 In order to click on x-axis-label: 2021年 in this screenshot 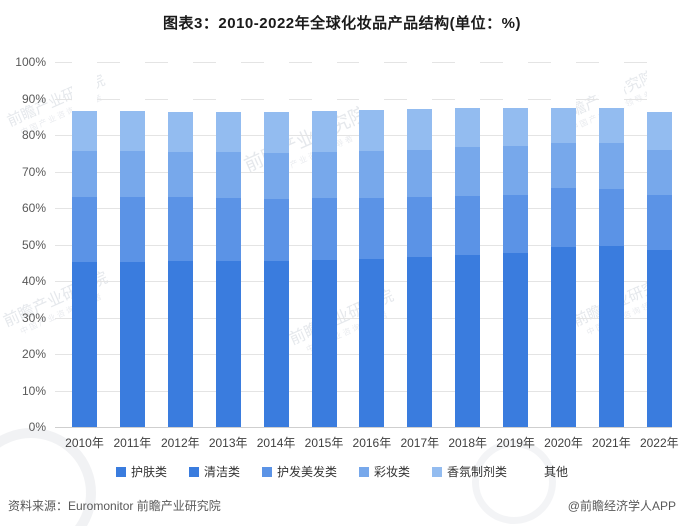, I will do `click(611, 443)`.